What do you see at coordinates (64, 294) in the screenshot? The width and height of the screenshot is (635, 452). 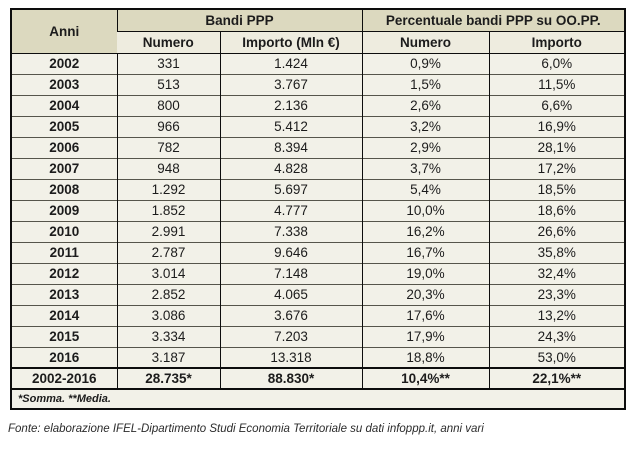 I see `year-cell: 2013` at bounding box center [64, 294].